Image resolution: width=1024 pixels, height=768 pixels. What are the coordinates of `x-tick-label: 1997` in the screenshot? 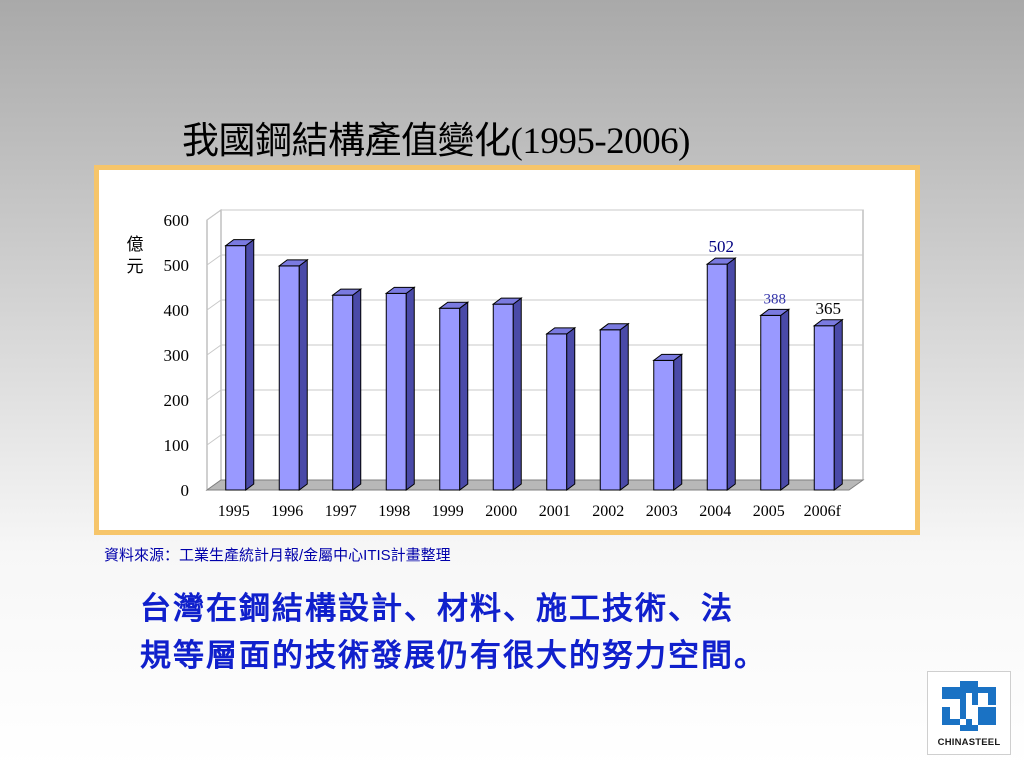 It's located at (341, 511).